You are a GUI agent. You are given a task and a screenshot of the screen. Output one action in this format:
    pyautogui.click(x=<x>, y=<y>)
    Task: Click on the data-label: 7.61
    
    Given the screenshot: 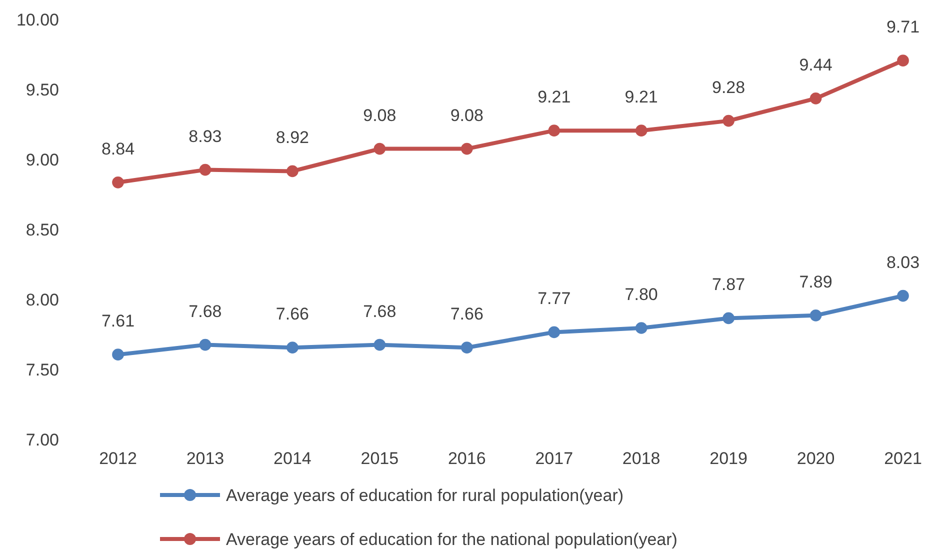 What is the action you would take?
    pyautogui.click(x=118, y=321)
    